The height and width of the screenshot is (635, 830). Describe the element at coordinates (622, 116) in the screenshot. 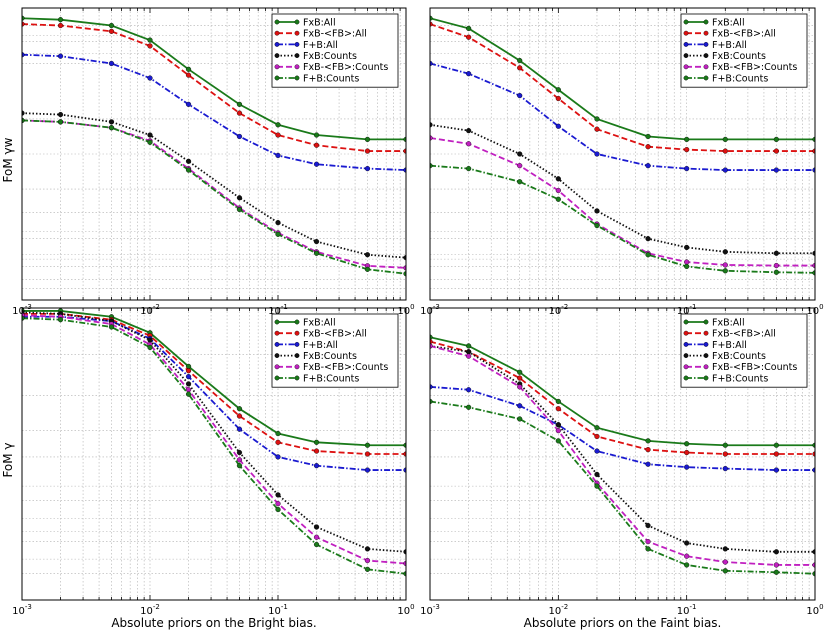

I see `series-line-F+B:All` at that location.